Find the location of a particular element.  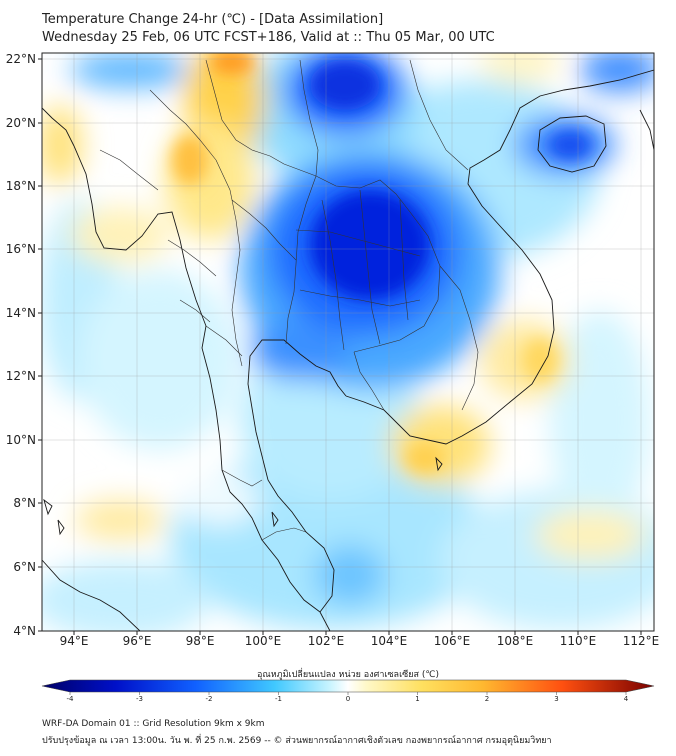

colorbar-tick-label: -4 is located at coordinates (71, 699).